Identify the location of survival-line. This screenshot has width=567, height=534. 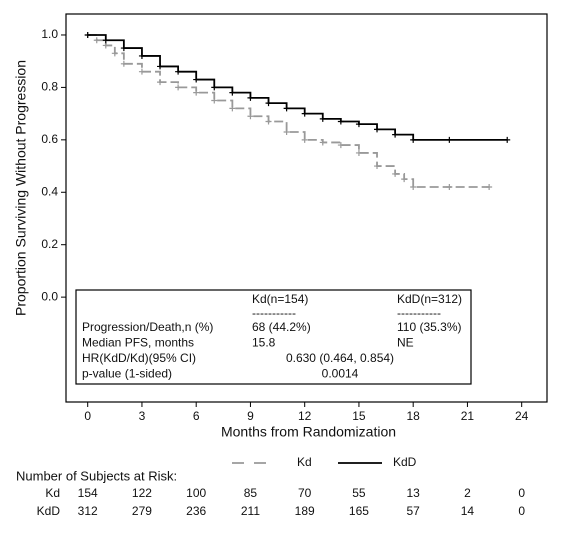
(297, 87).